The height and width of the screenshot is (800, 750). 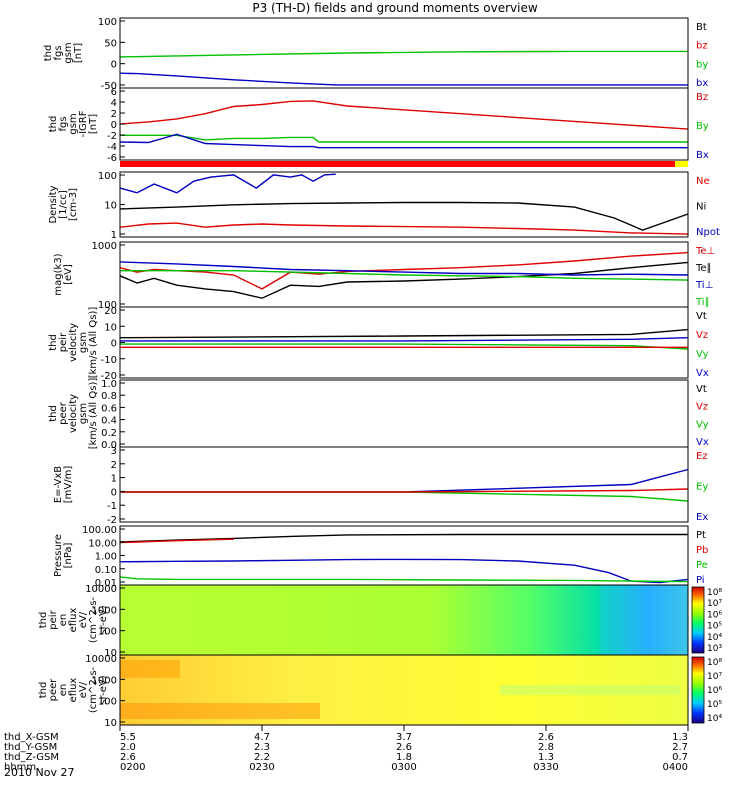 I want to click on legend-entry: Bt, so click(x=701, y=27).